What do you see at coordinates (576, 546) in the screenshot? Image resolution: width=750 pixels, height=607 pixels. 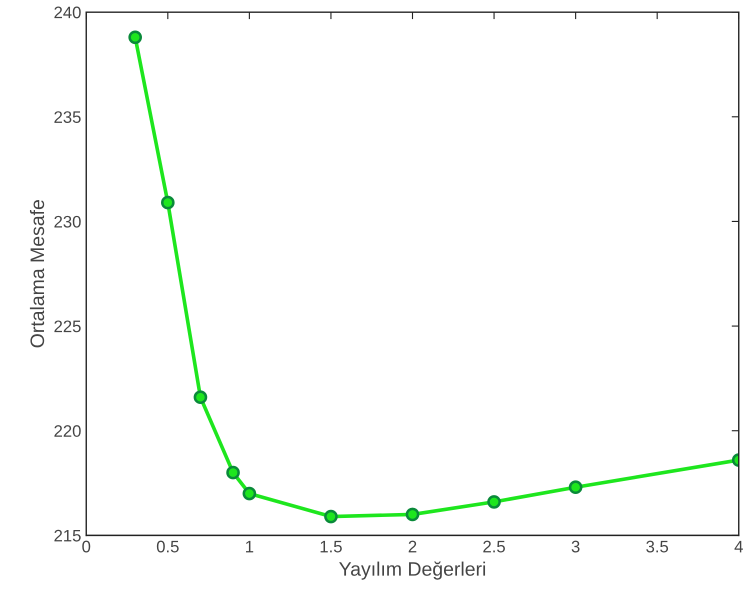 I see `x-tick-label: 3` at bounding box center [576, 546].